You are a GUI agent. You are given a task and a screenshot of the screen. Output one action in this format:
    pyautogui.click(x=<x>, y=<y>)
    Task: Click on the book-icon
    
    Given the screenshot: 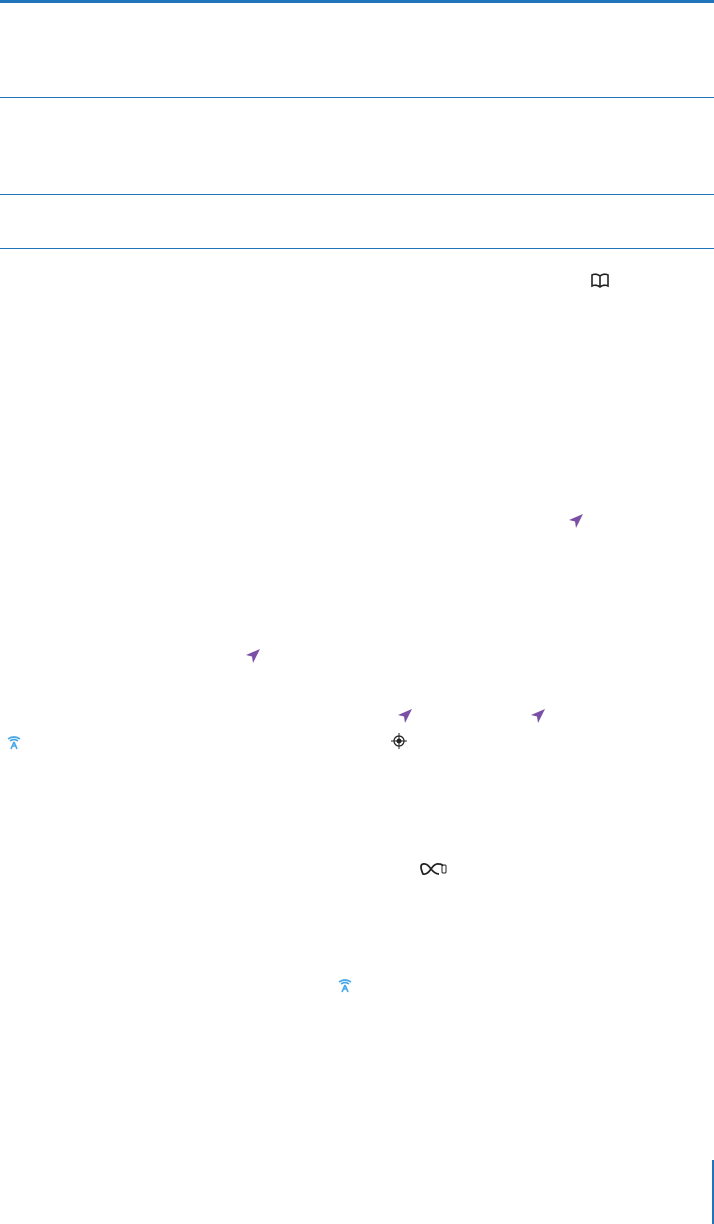 What is the action you would take?
    pyautogui.click(x=600, y=280)
    